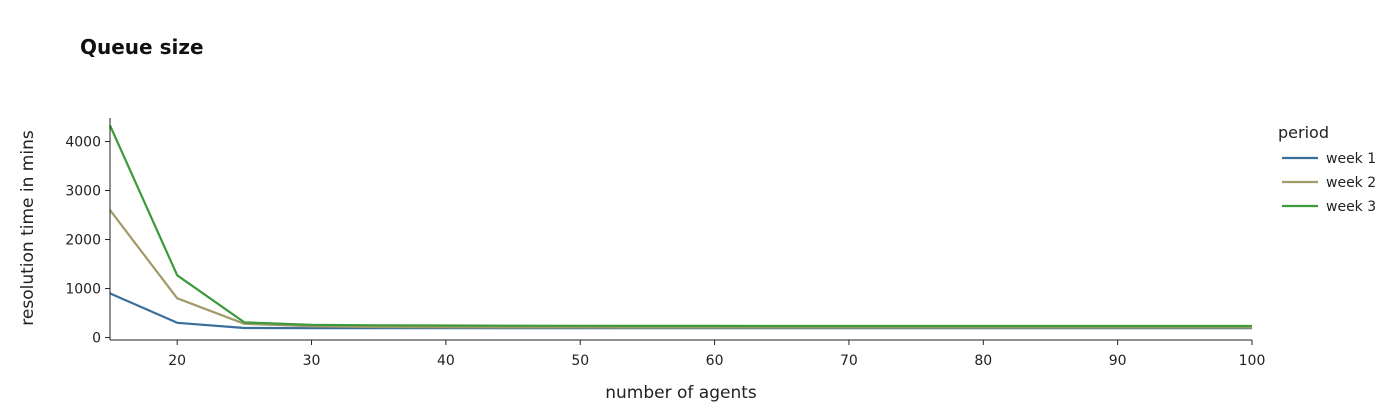 This screenshot has height=419, width=1400. I want to click on x-tick-label: 100, so click(1252, 361).